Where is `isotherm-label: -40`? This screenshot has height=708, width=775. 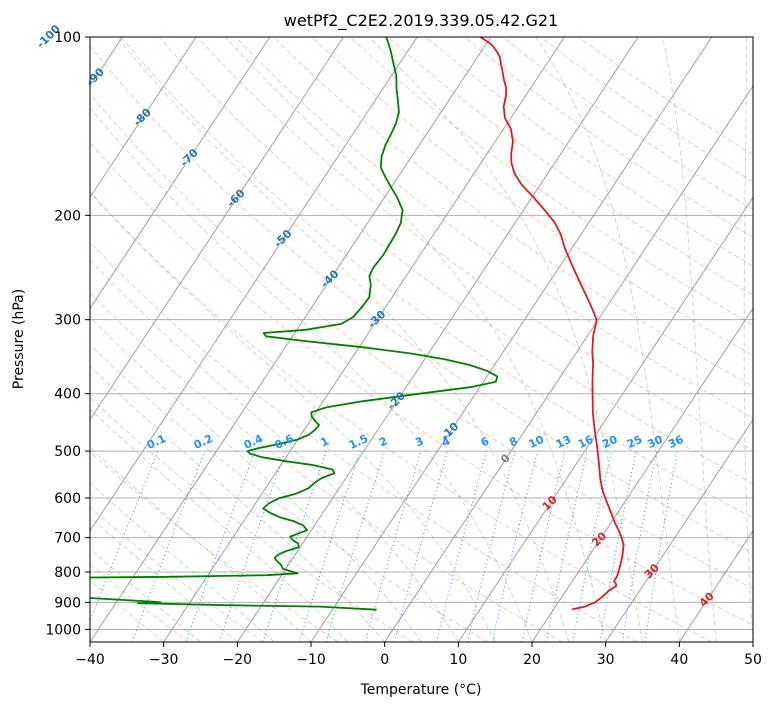 isotherm-label: -40 is located at coordinates (329, 278).